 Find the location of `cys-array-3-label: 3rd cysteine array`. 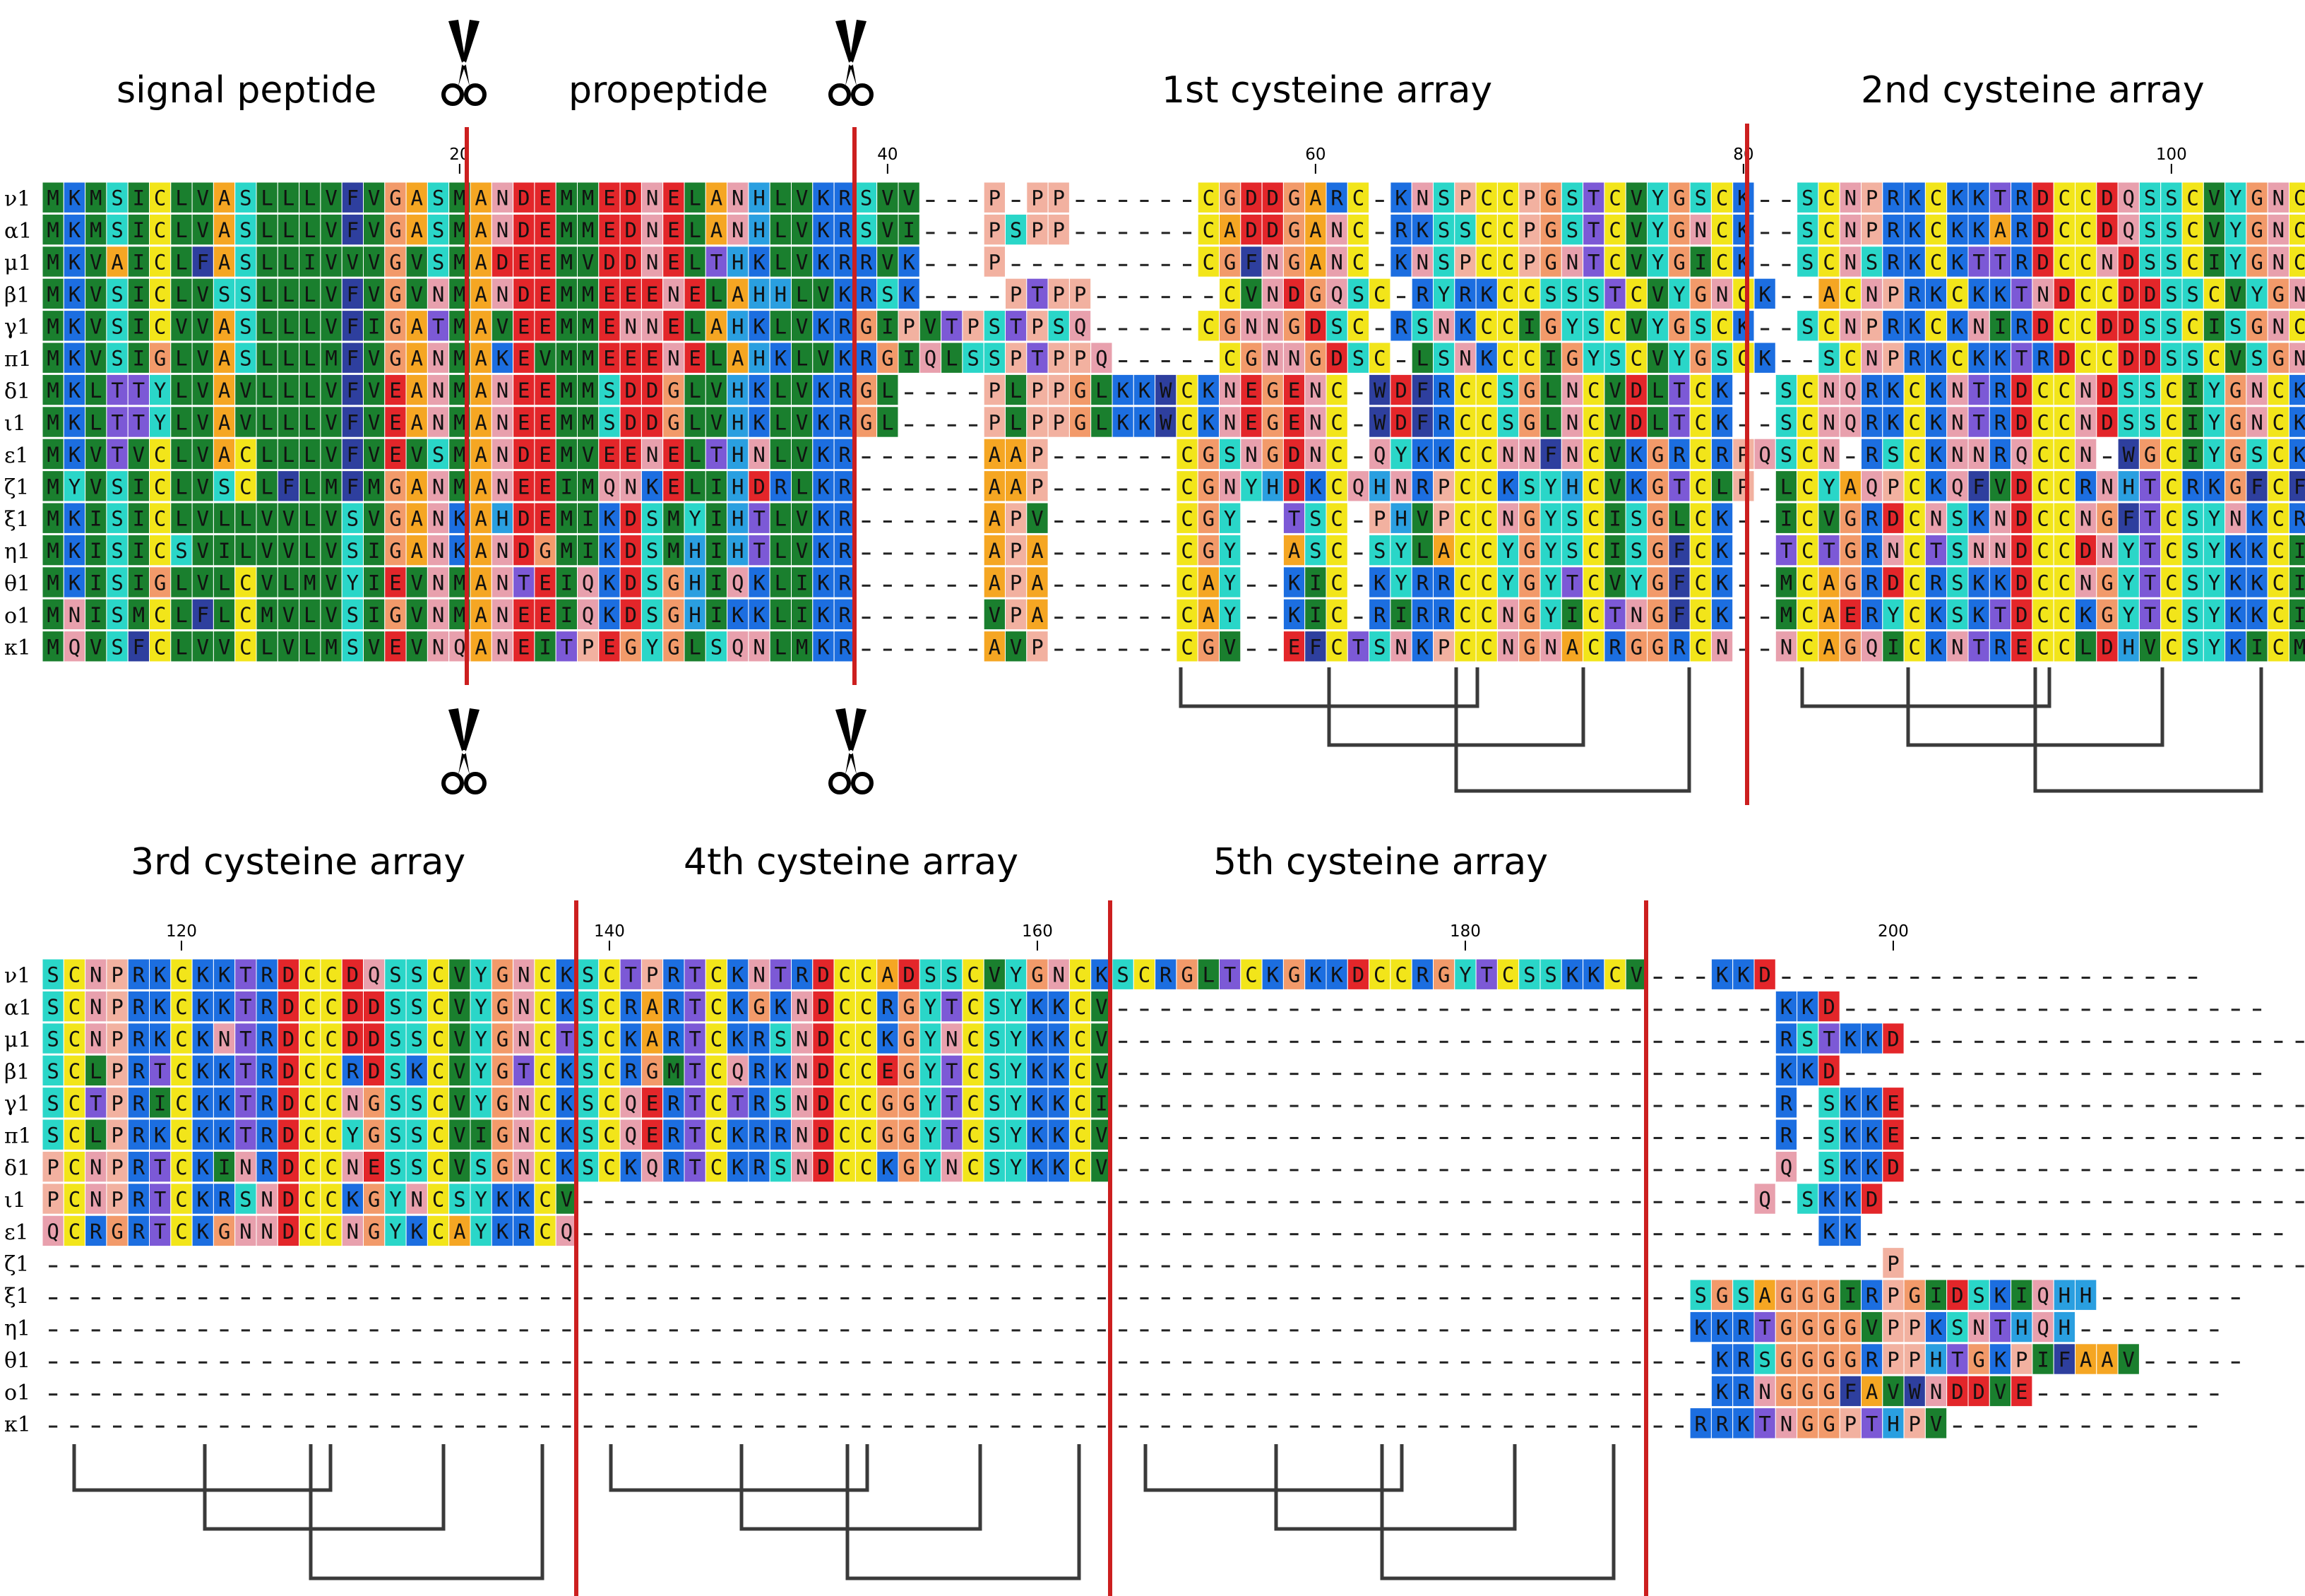

cys-array-3-label: 3rd cysteine array is located at coordinates (298, 862).